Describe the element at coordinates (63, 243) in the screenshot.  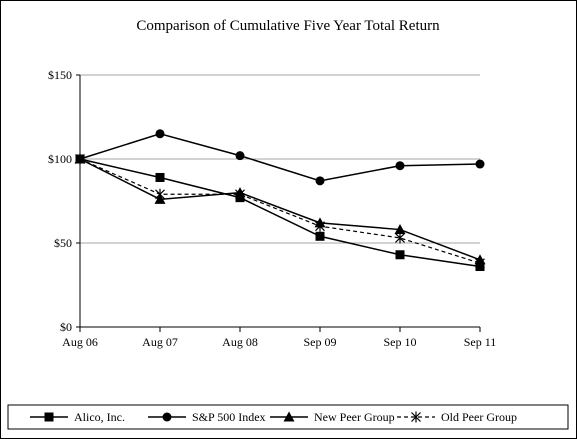
I see `y-tick-label: $50` at that location.